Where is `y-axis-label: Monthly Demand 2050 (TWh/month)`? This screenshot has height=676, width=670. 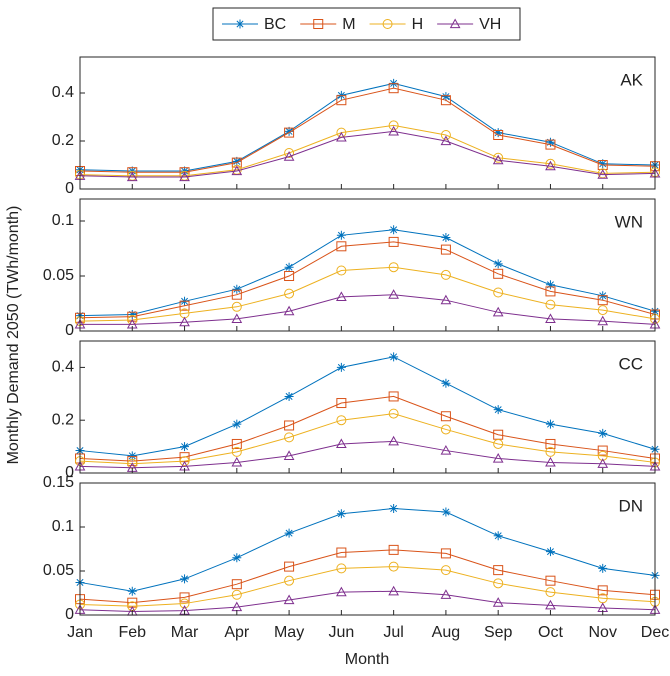 y-axis-label: Monthly Demand 2050 (TWh/month) is located at coordinates (13, 335).